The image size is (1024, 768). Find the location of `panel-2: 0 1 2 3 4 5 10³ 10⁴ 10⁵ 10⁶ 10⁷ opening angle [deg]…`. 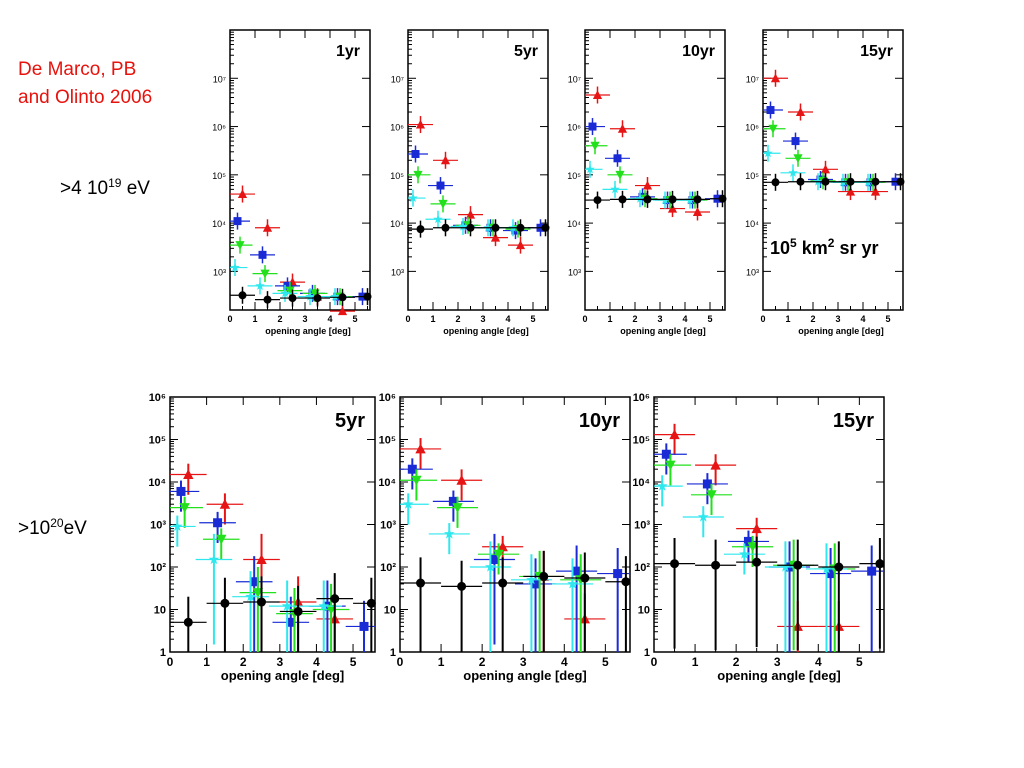

panel-2: 0 1 2 3 4 5 10³ 10⁴ 10⁵ 10⁶ 10⁷ opening angle [deg]… is located at coordinates (470, 182).